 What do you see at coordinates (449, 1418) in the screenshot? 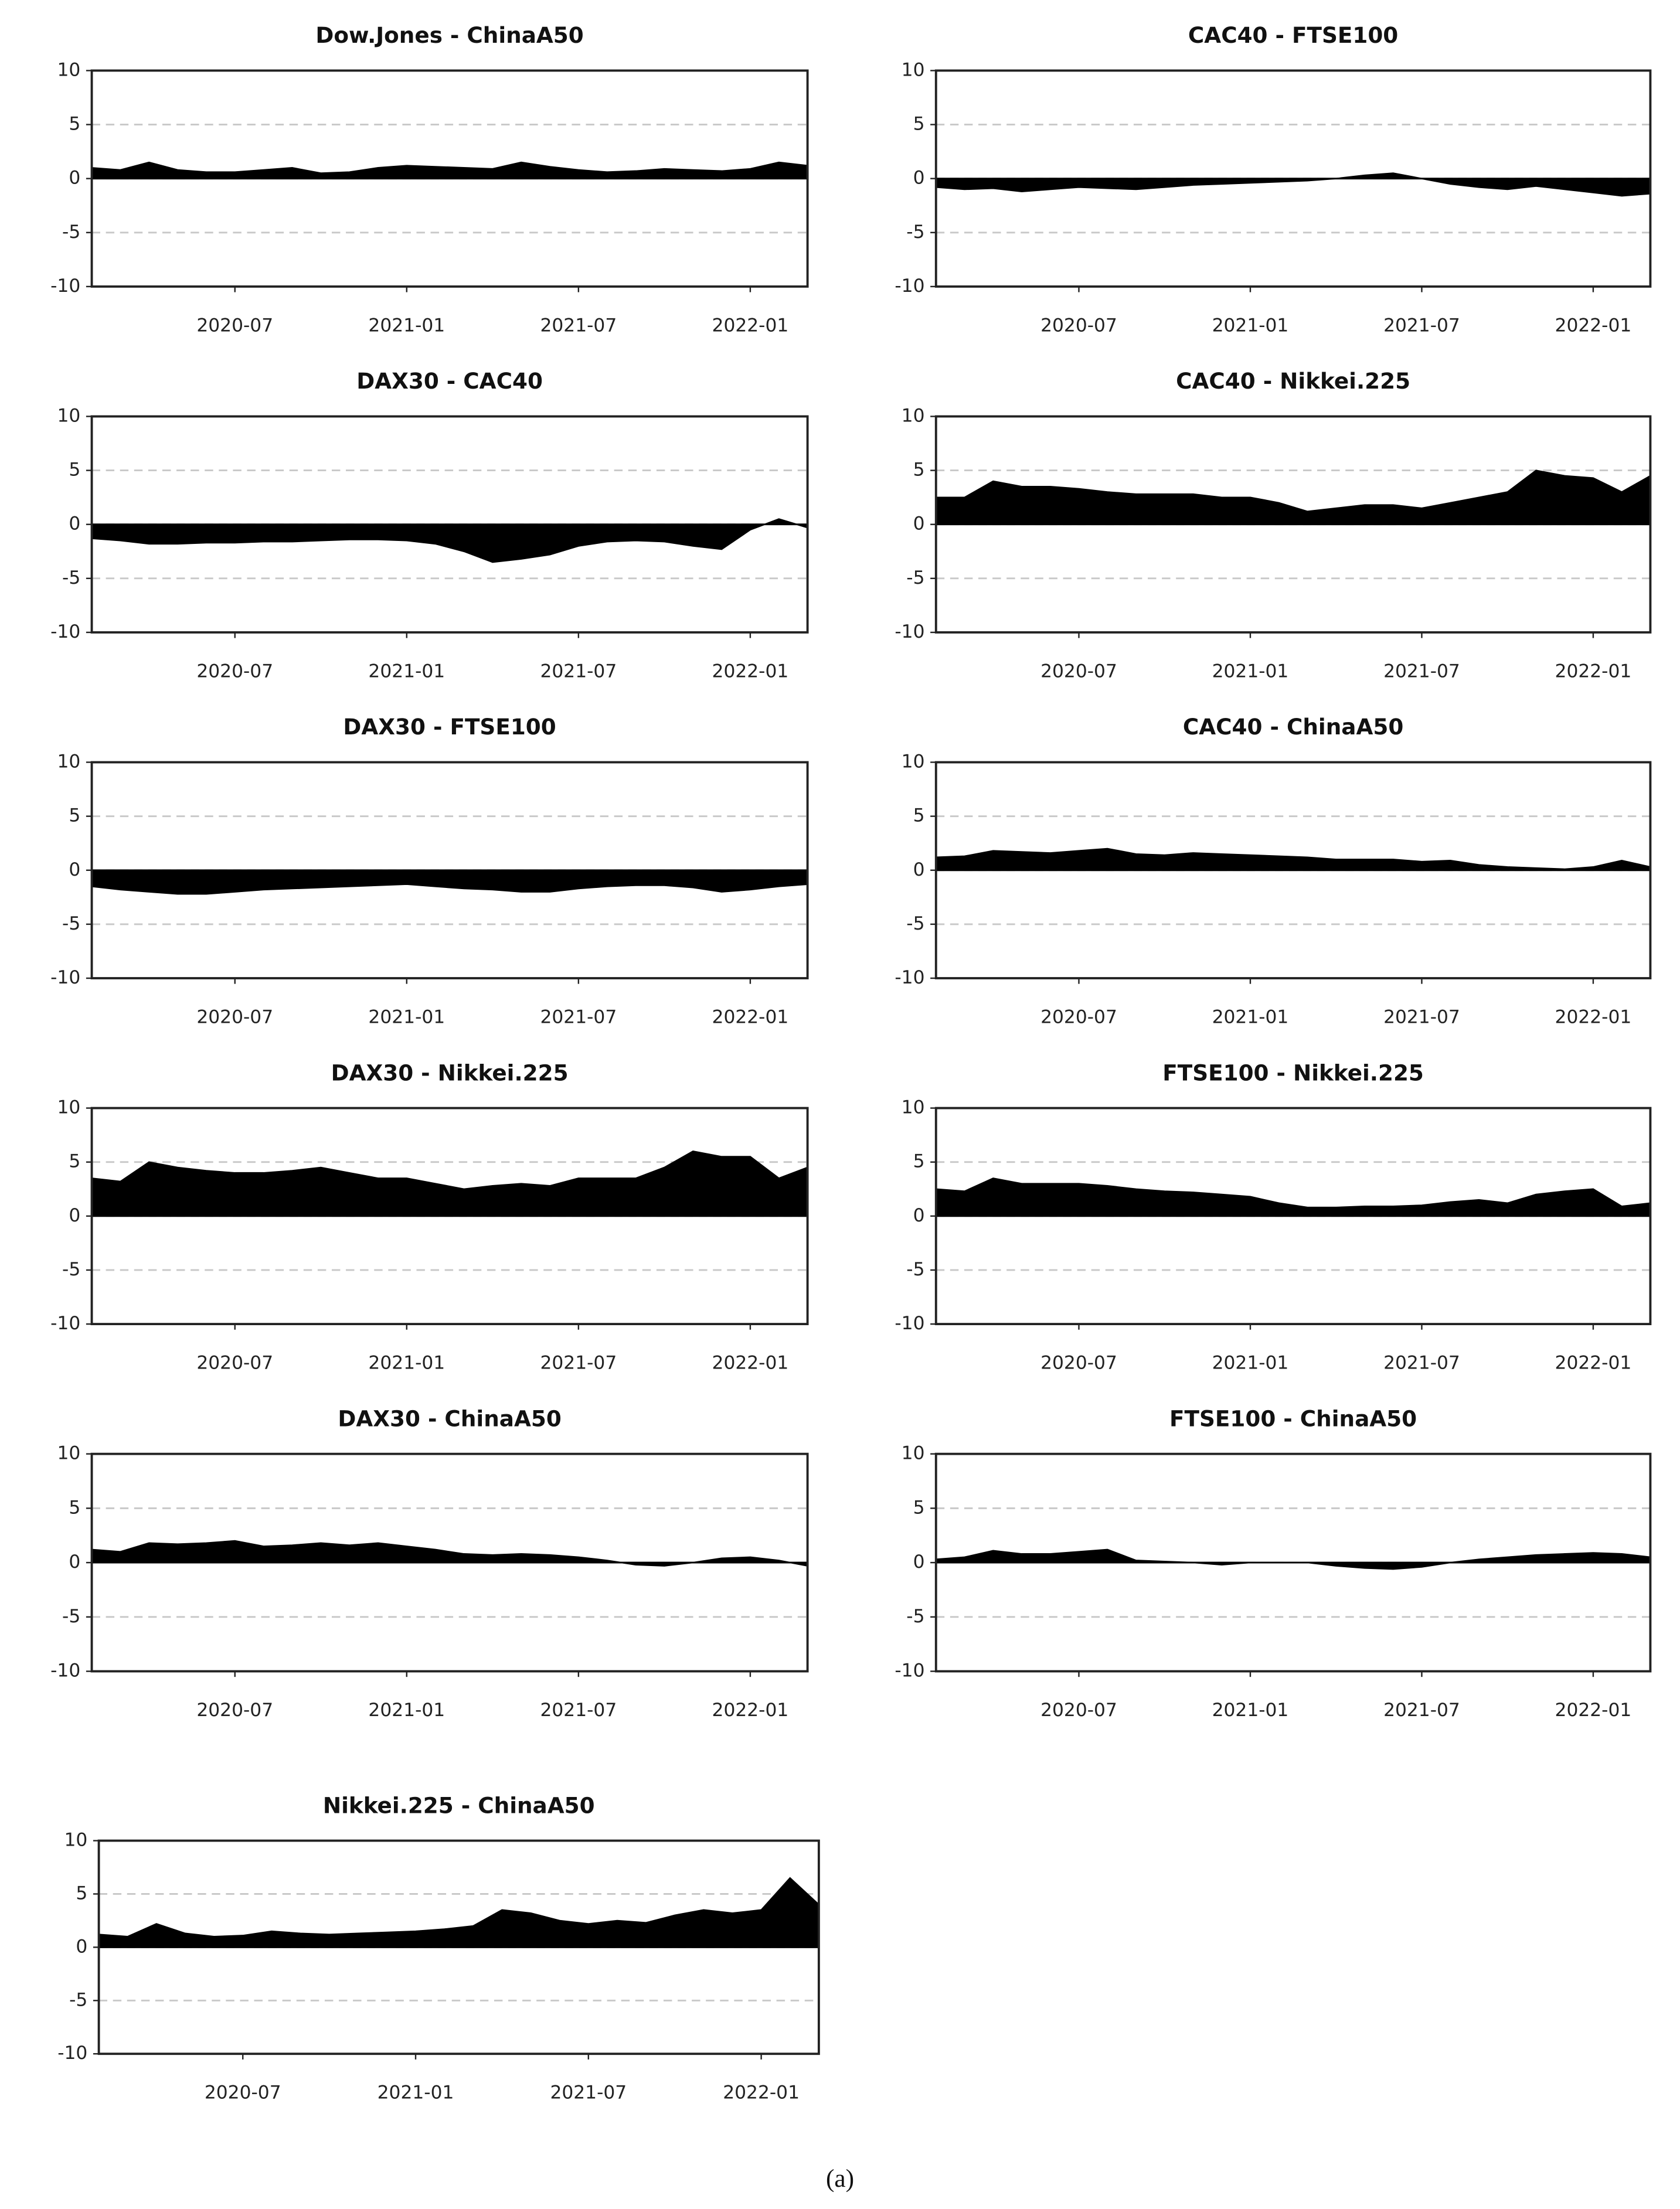
I see `chart-title: DAX30 - ChinaA50` at bounding box center [449, 1418].